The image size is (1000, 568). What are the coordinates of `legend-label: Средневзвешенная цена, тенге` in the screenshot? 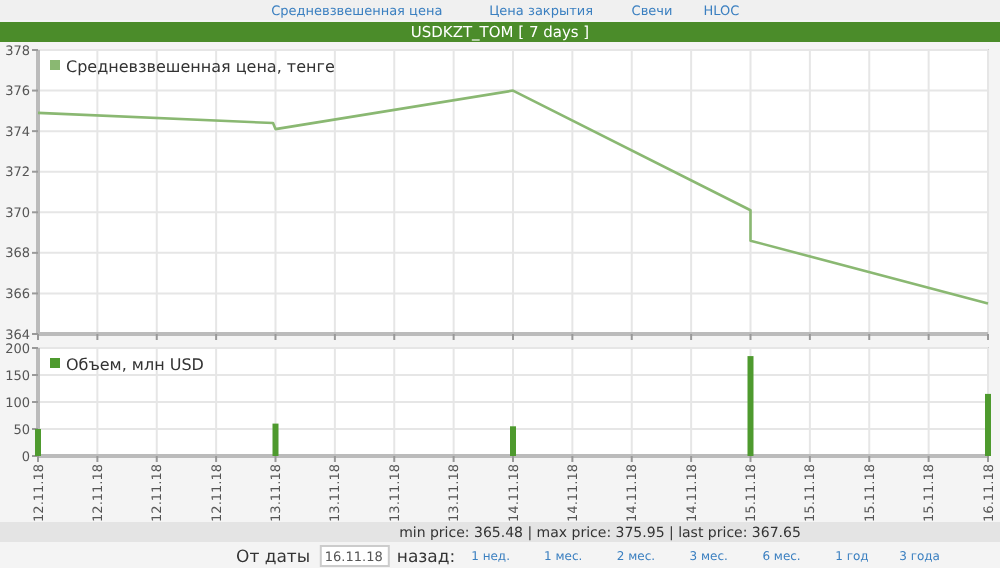 It's located at (200, 66).